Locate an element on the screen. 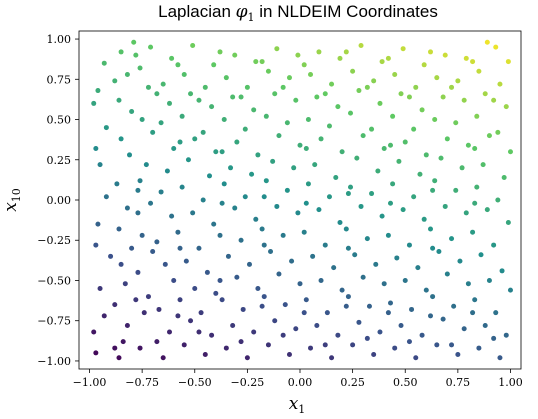 This screenshot has width=538, height=419. y-axis-ticks: −1.00 −0.75 −0.50 −0.25 0.00 0.25 0.50 0.75 1.00 is located at coordinates (58, 200).